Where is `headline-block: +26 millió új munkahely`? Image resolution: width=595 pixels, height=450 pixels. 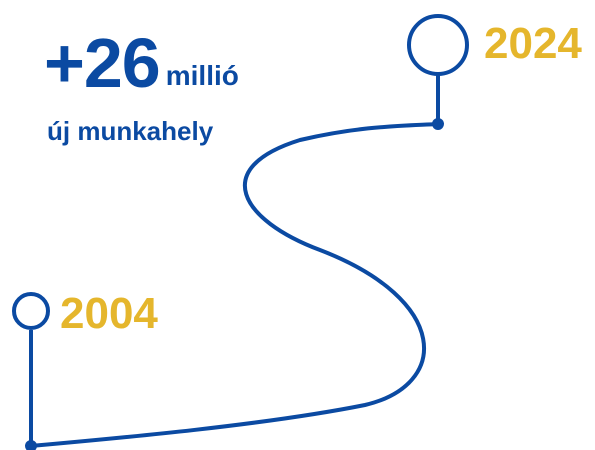
headline-block: +26 millió új munkahely is located at coordinates (141, 84).